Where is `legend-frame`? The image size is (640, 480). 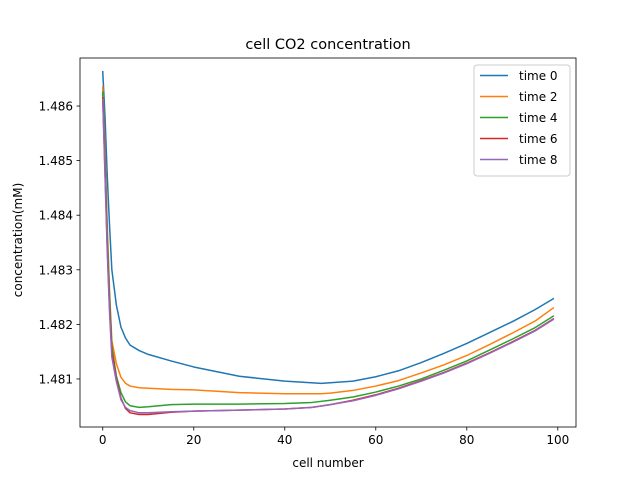
legend-frame is located at coordinates (522, 120).